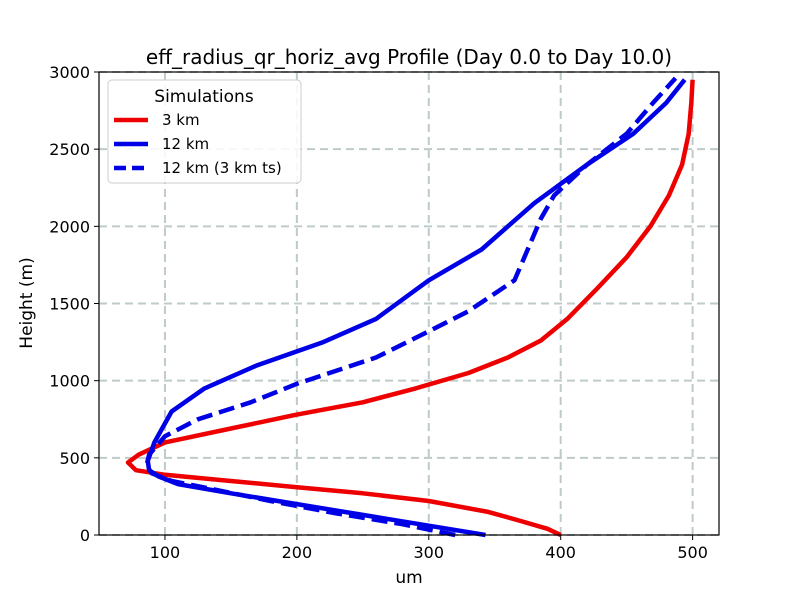  I want to click on legend-entries: 3 km 12 km 12 km (3 km ts), so click(198, 144).